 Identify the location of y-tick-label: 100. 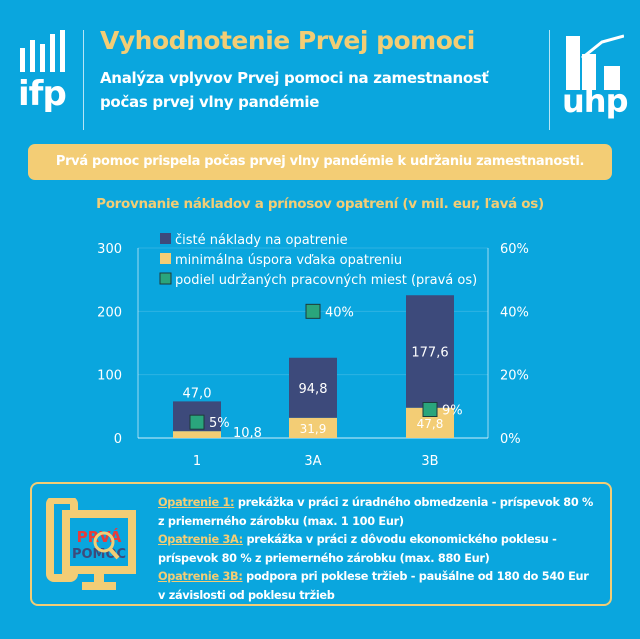
(109, 376).